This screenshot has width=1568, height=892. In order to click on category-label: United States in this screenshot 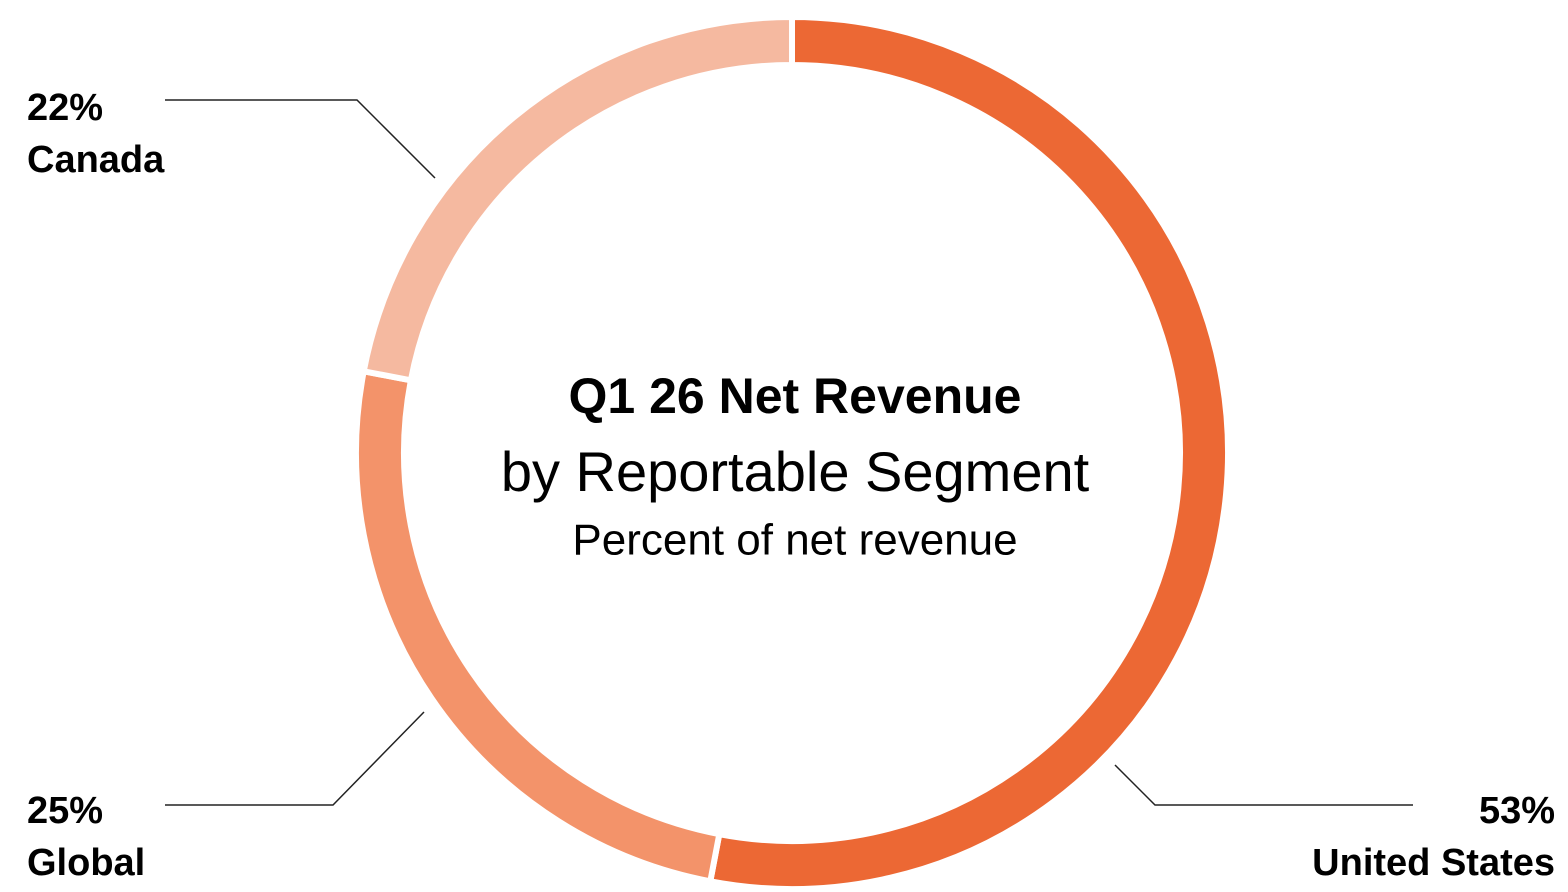, I will do `click(1433, 863)`.